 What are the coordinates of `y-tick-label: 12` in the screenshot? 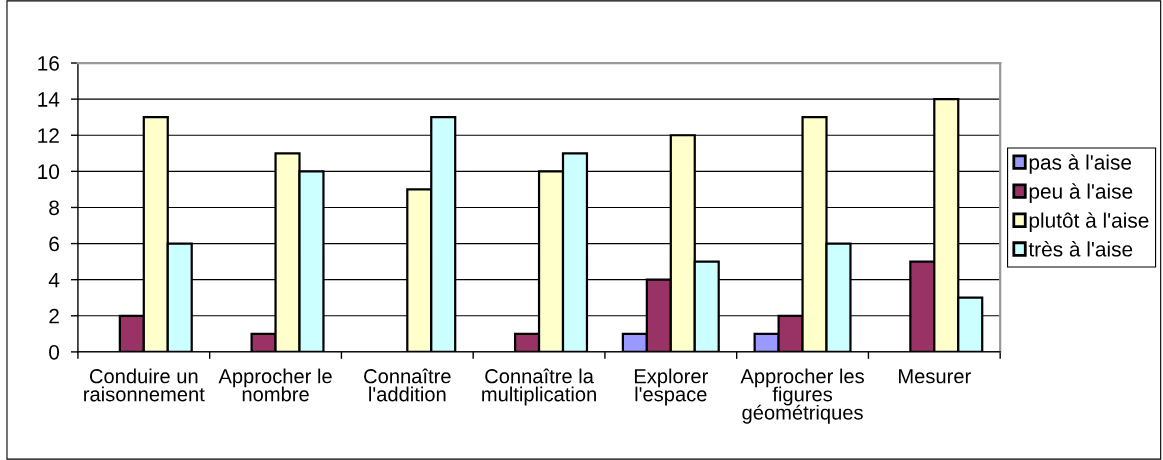 It's located at (48, 135).